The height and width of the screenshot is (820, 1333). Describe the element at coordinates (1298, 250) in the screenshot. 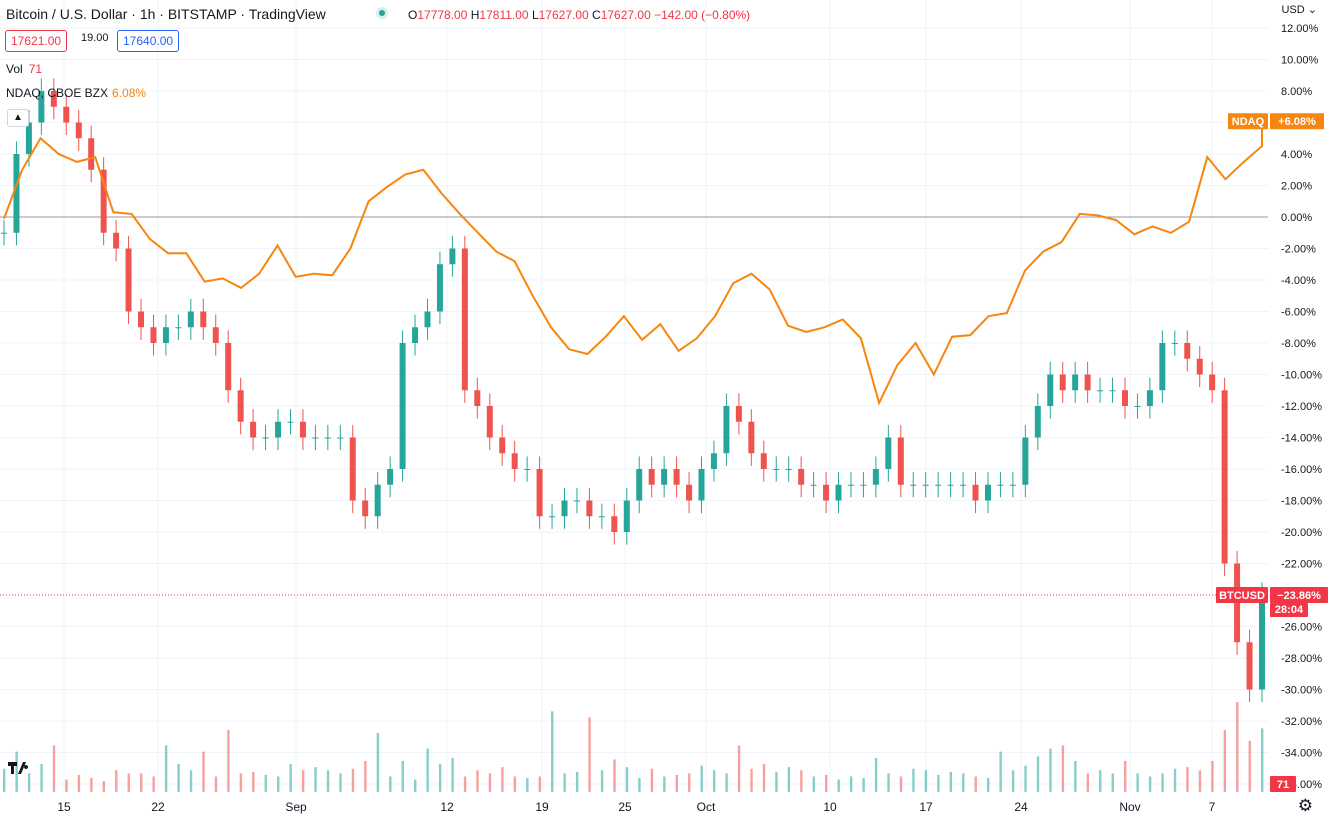

I see `y-tick-label: -2.00%` at that location.